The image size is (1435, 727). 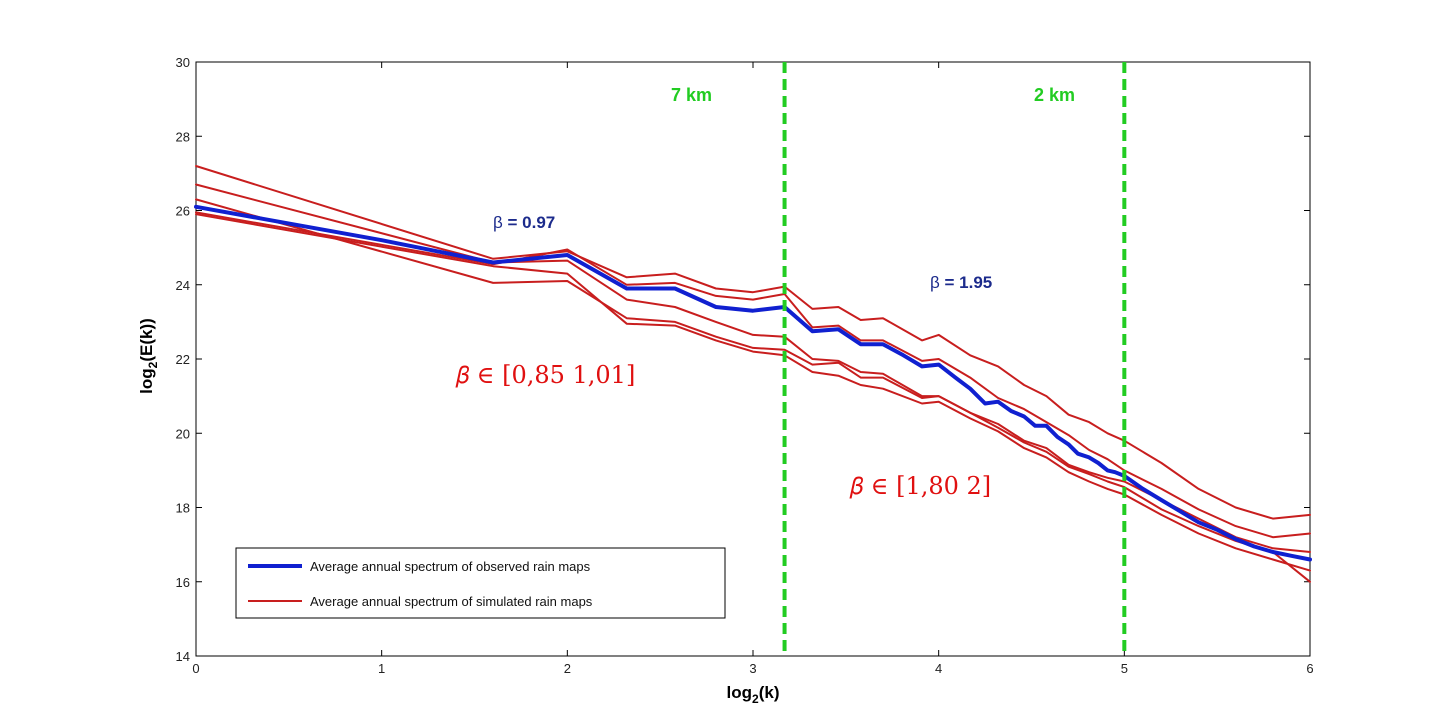 I want to click on x-axis-label-tail: (k), so click(x=769, y=692).